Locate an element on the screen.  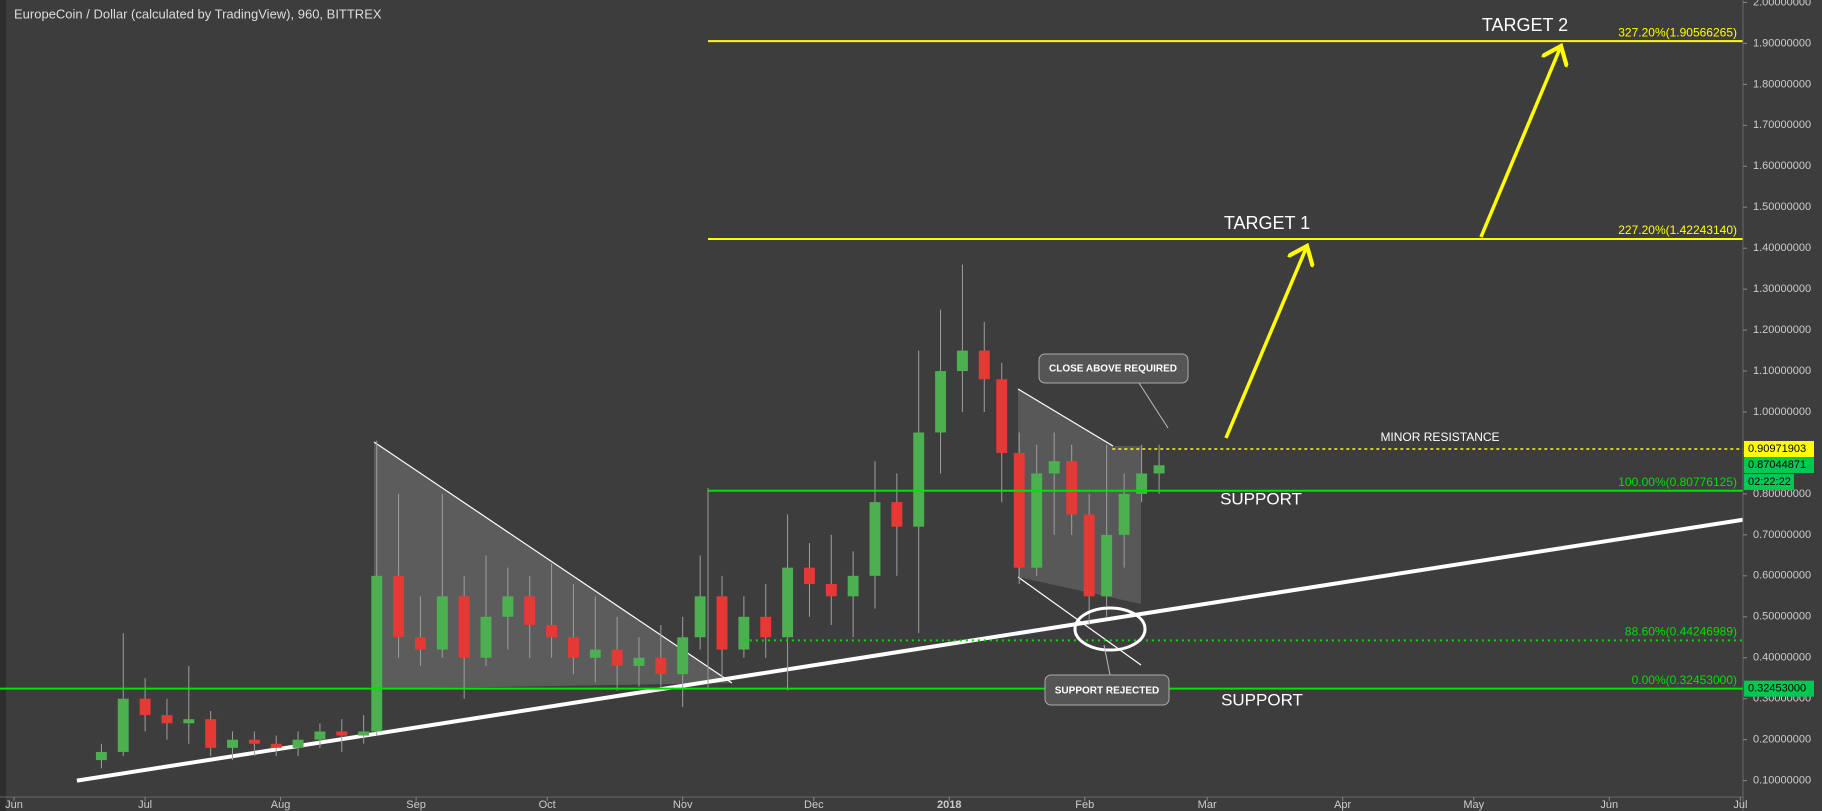
x-tick-label: Feb is located at coordinates (1084, 805).